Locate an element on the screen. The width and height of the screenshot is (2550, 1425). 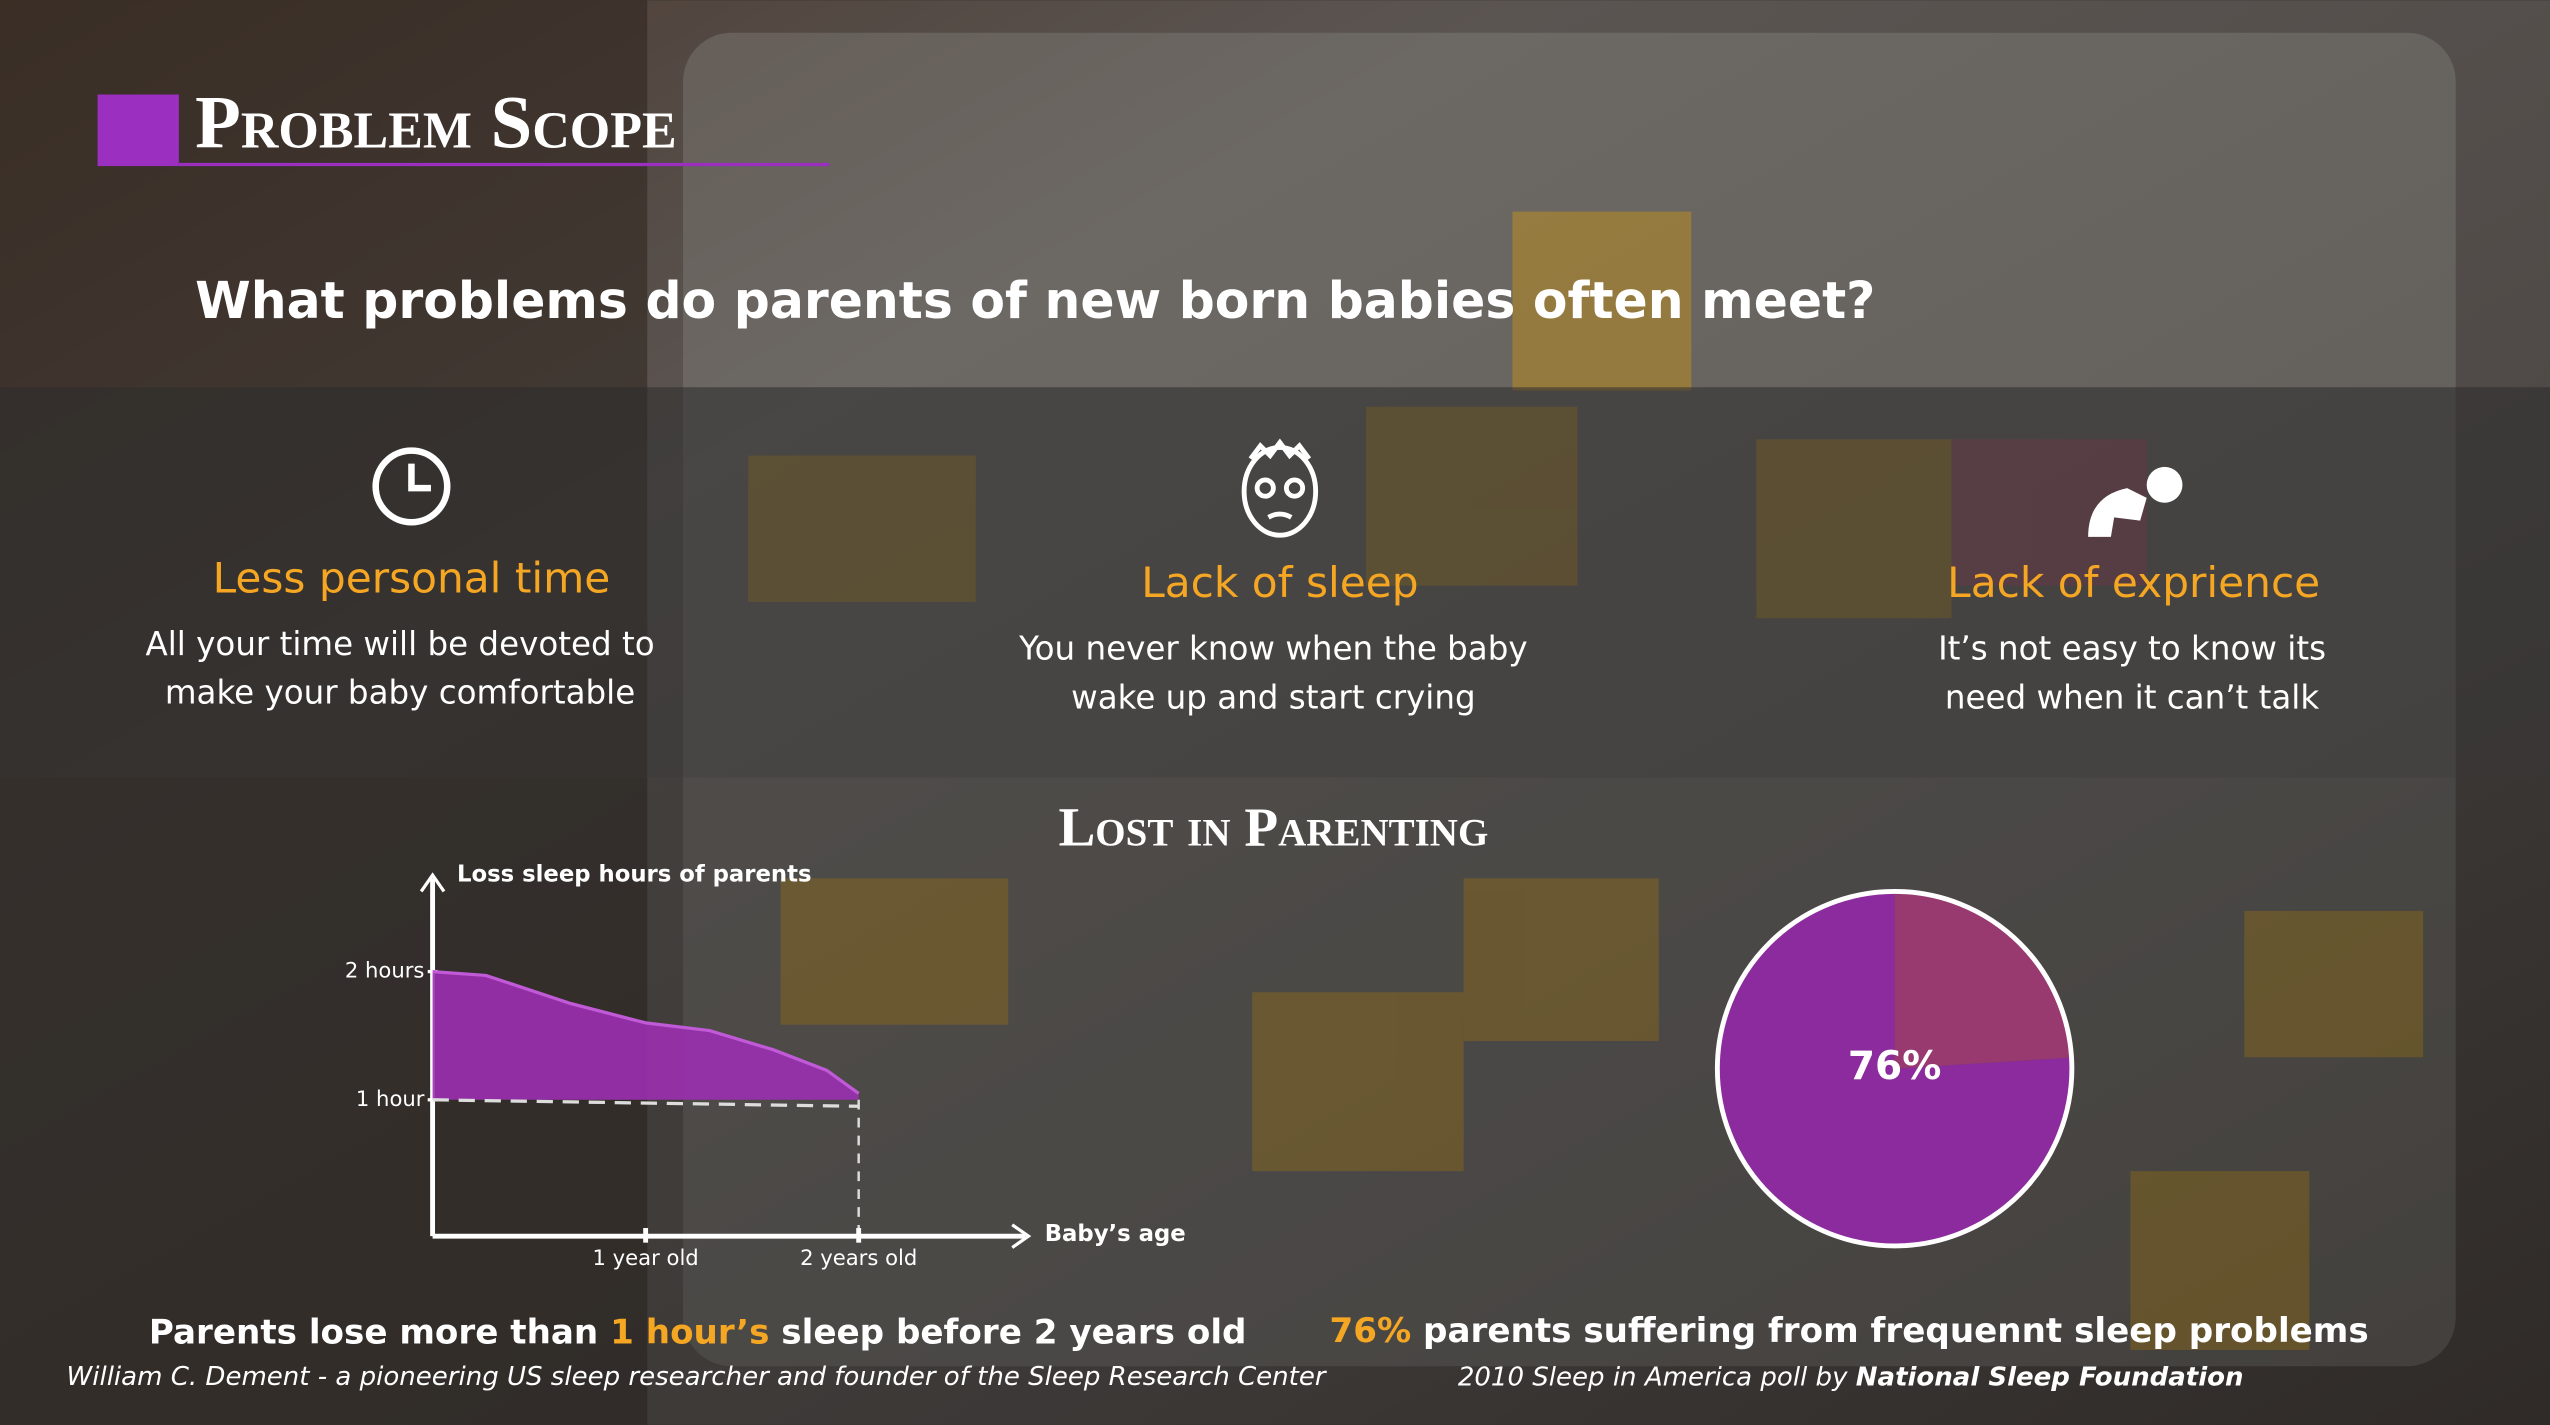
y-tick-label: 2 hours is located at coordinates (385, 970).